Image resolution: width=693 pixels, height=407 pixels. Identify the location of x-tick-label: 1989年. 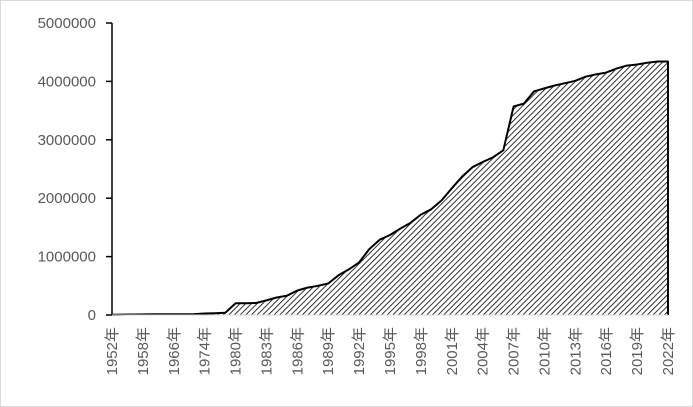
(328, 351).